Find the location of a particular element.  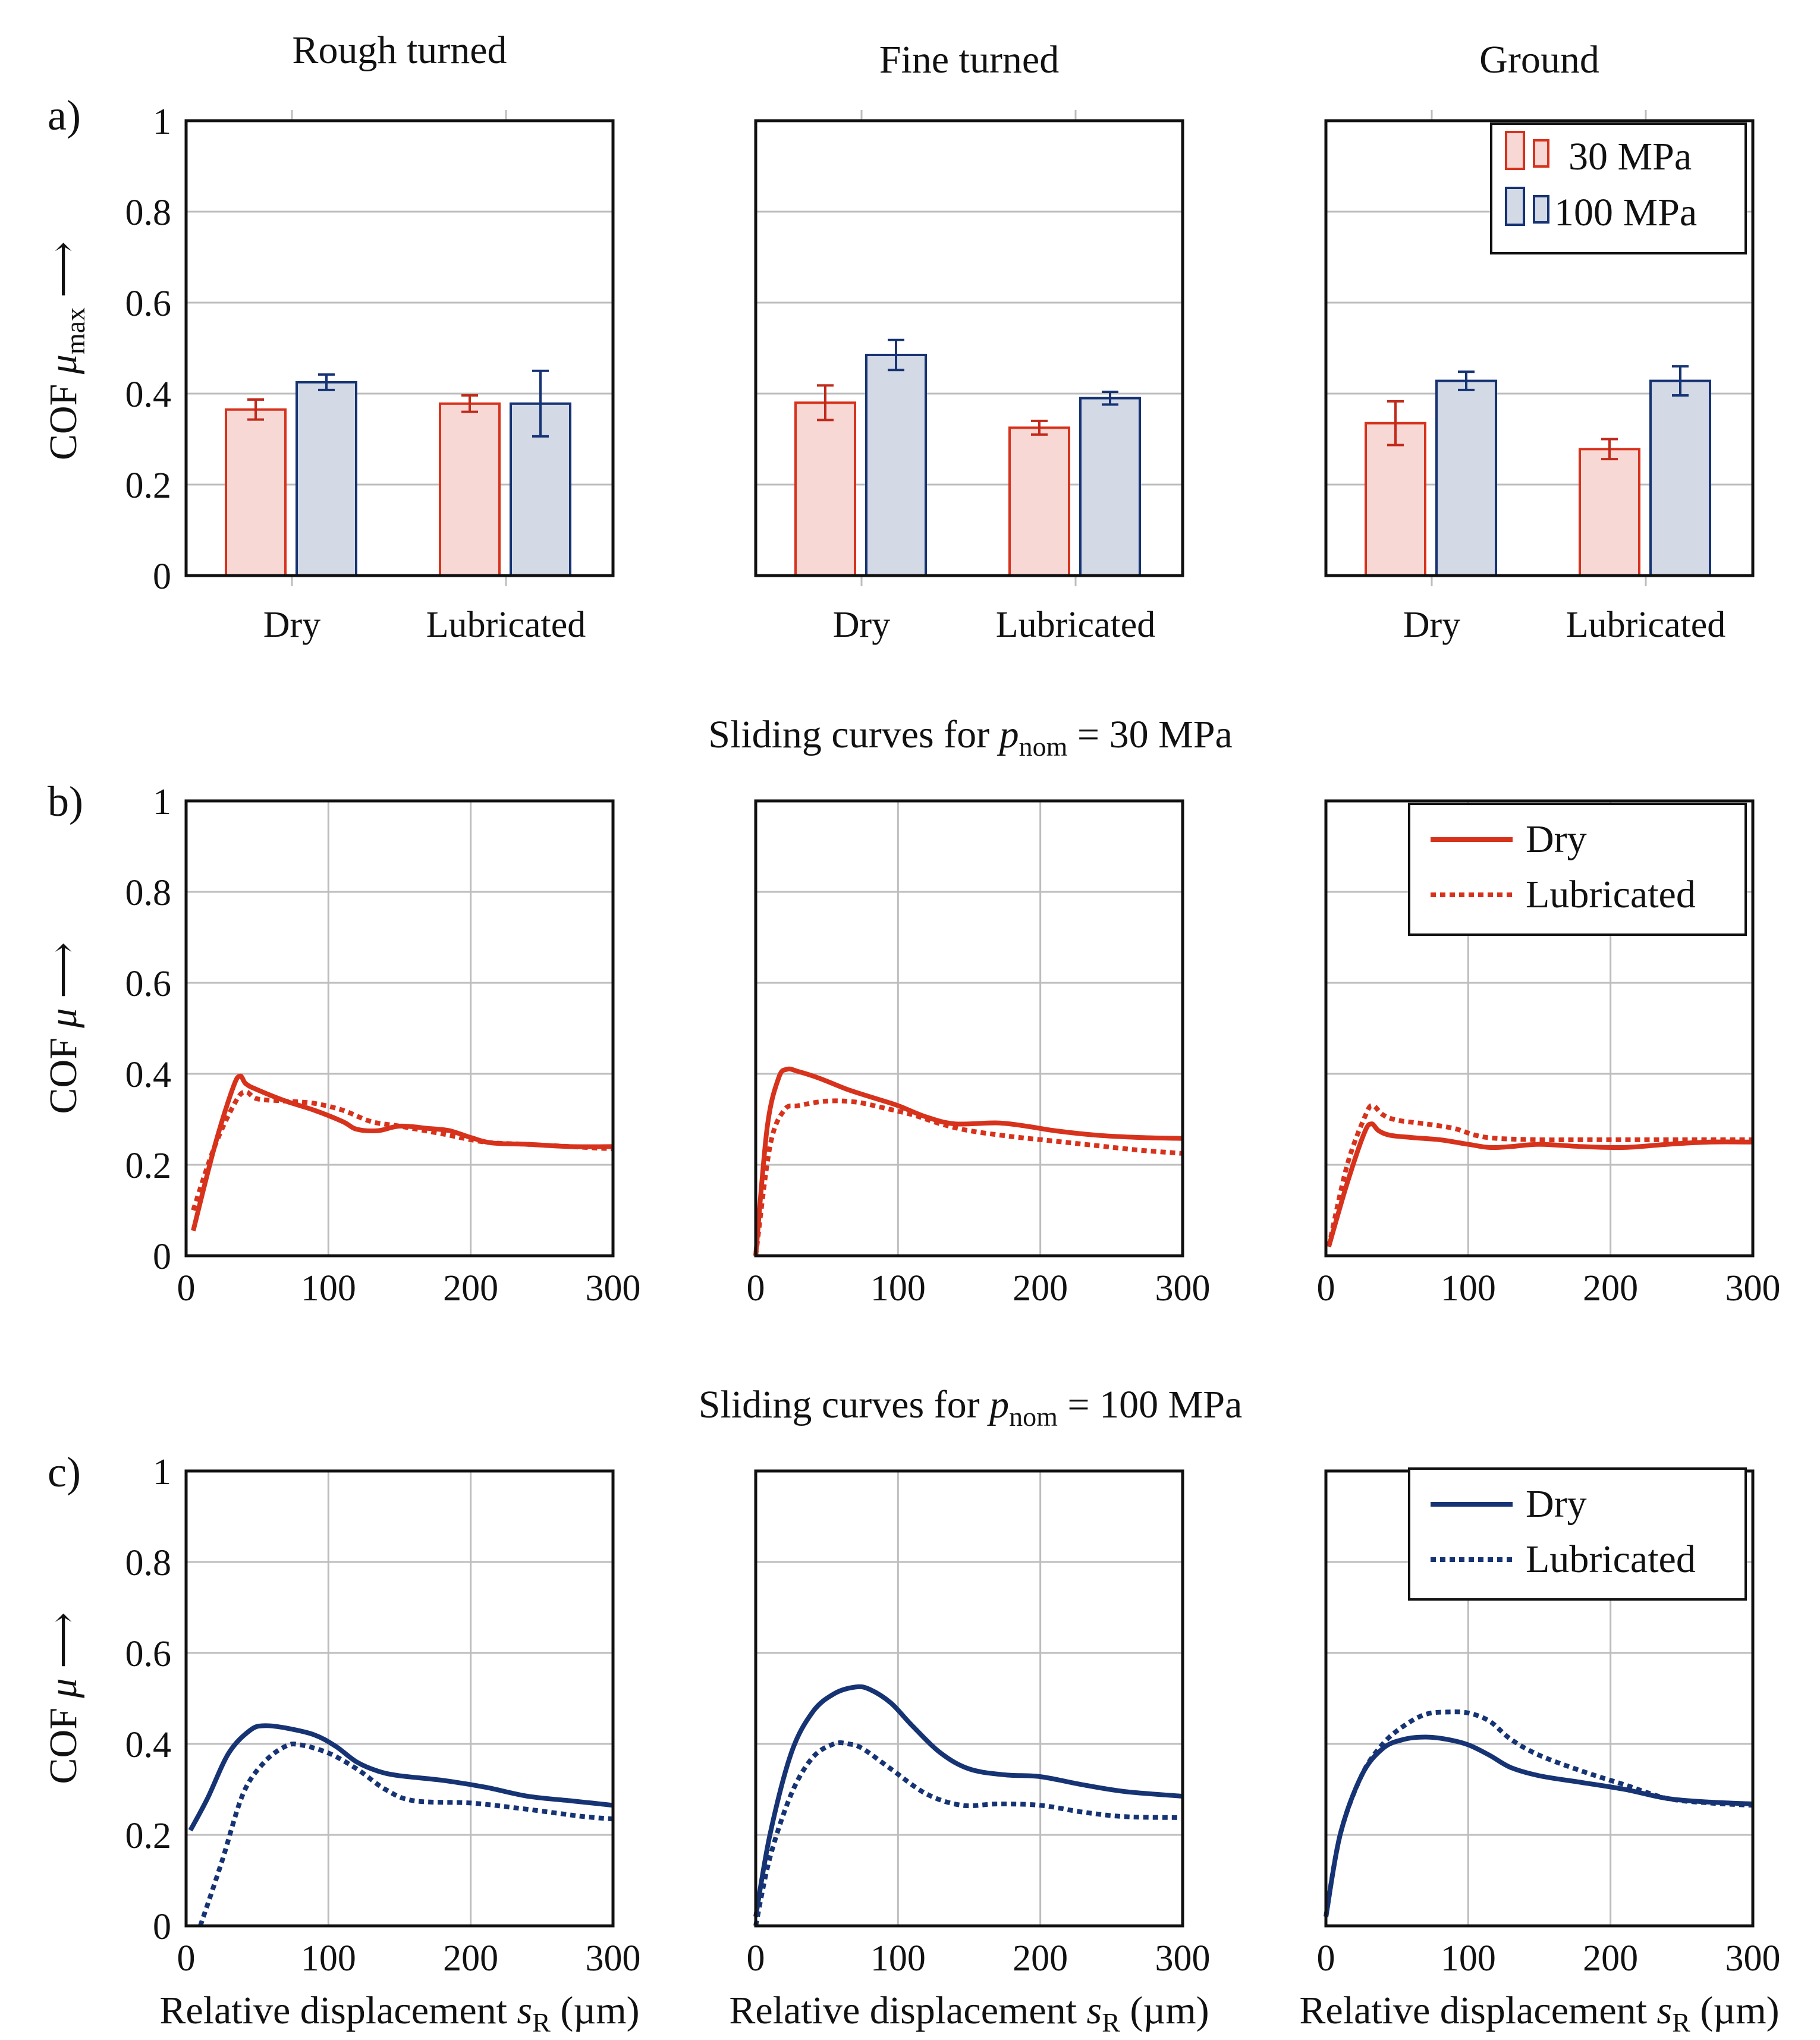

column-title-rough-turned: Rough turned is located at coordinates (399, 50).